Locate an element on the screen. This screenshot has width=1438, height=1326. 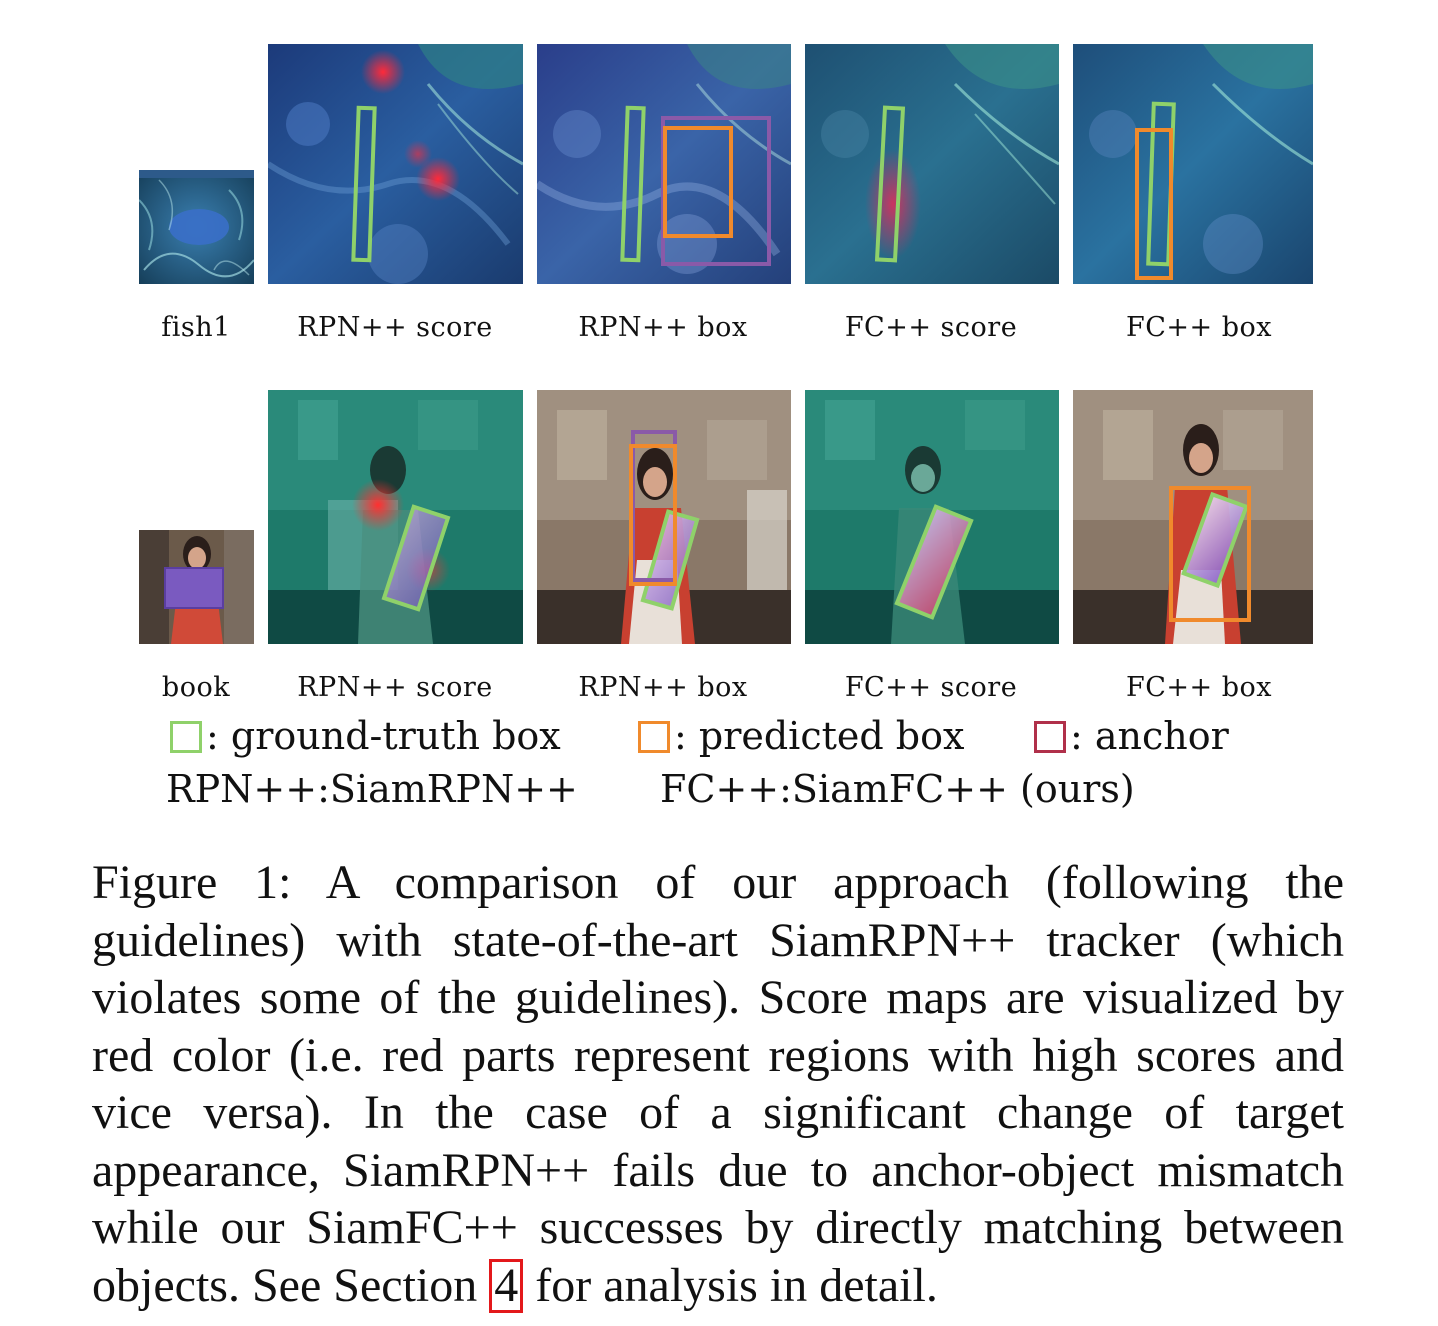
legend-label-ground-truth: : ground-truth box is located at coordinates (383, 736).